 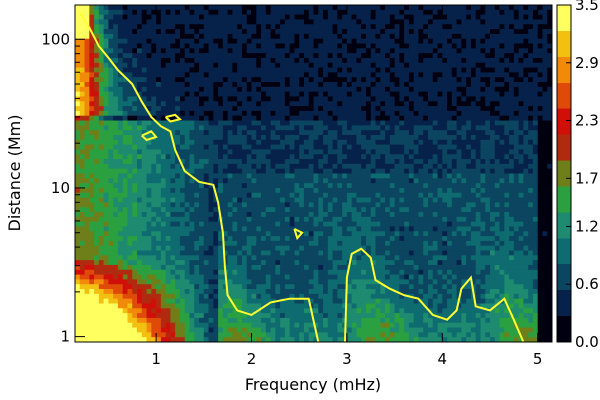 I want to click on y-axis-title: Distance (Mm), so click(x=14, y=173).